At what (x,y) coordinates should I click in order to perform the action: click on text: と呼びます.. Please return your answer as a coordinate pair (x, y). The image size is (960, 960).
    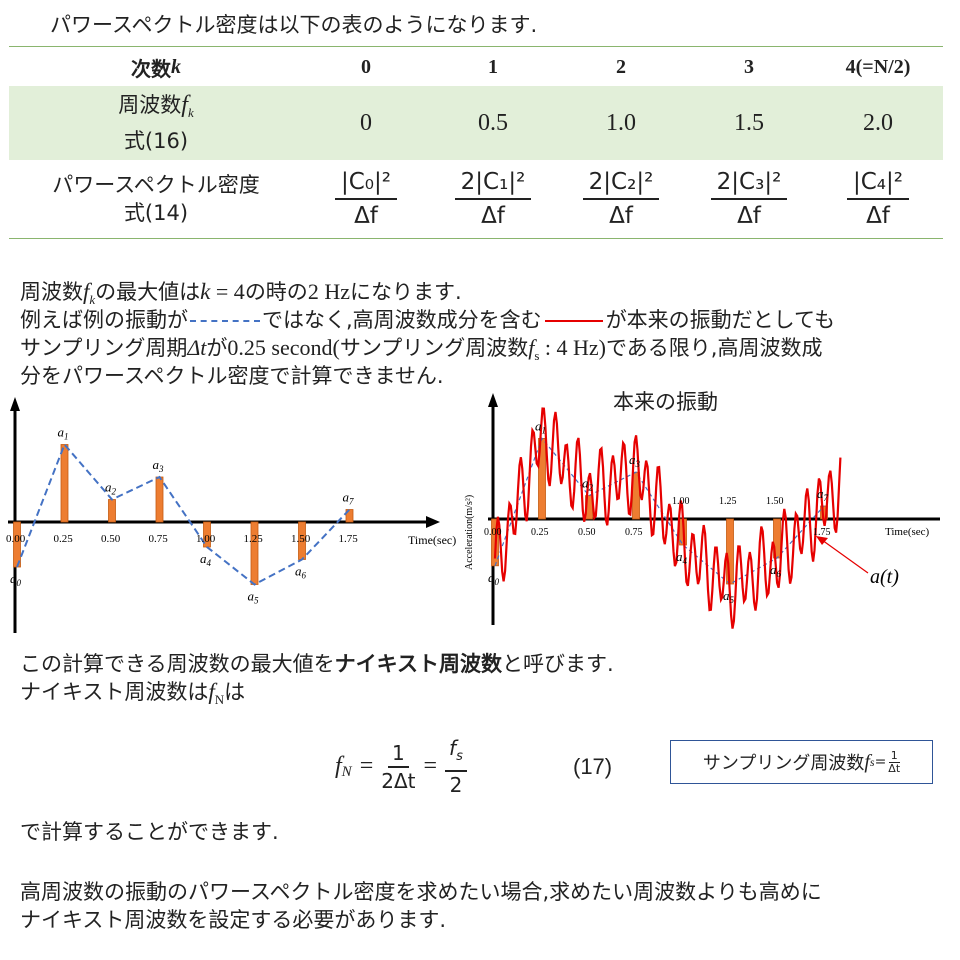
    Looking at the image, I should click on (557, 664).